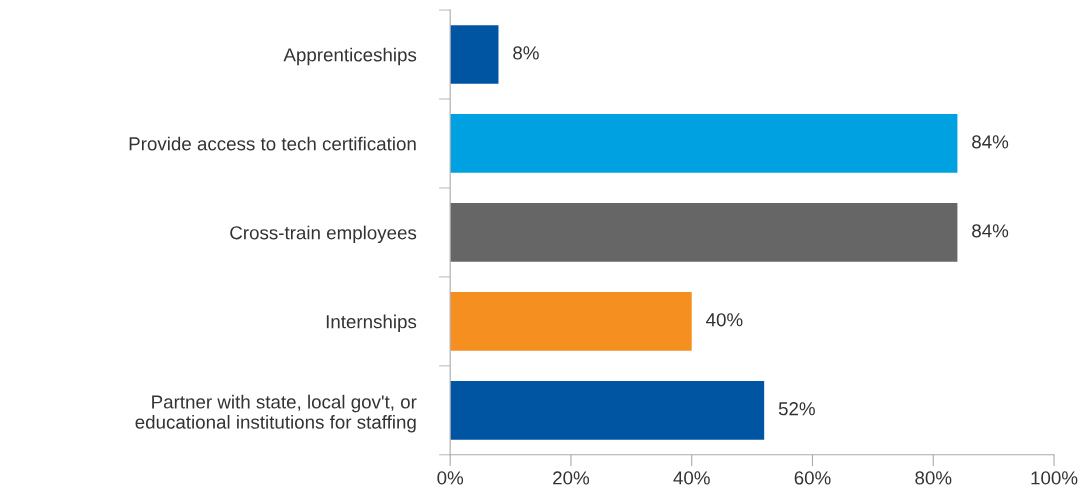  What do you see at coordinates (691, 478) in the screenshot?
I see `x-tick-label: 40%` at bounding box center [691, 478].